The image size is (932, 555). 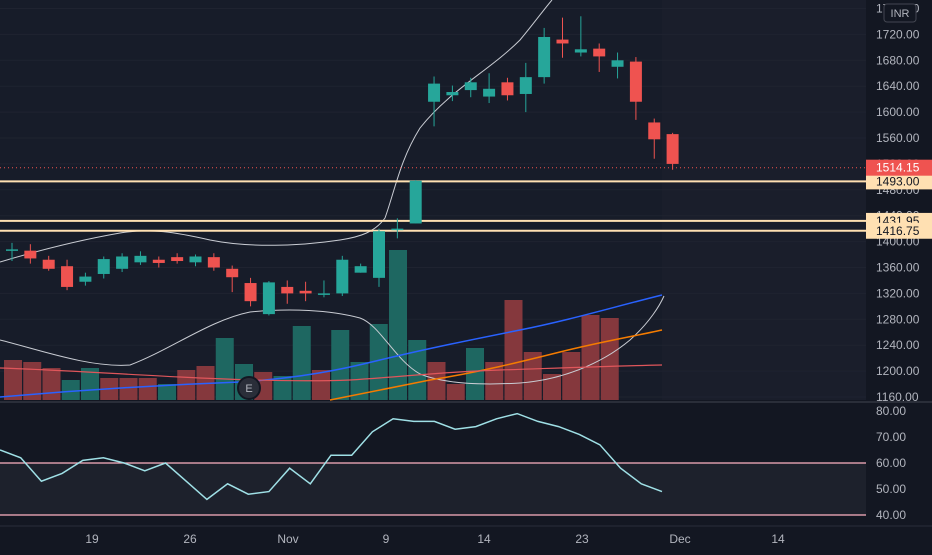 I want to click on time-axis-tick: Nov, so click(x=287, y=539).